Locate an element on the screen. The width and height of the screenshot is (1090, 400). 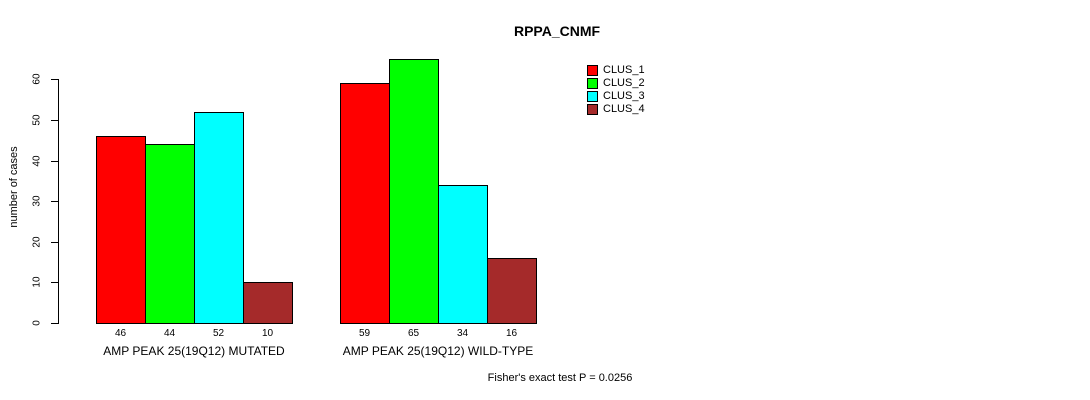
y-axis-tick-label: 30 is located at coordinates (37, 201).